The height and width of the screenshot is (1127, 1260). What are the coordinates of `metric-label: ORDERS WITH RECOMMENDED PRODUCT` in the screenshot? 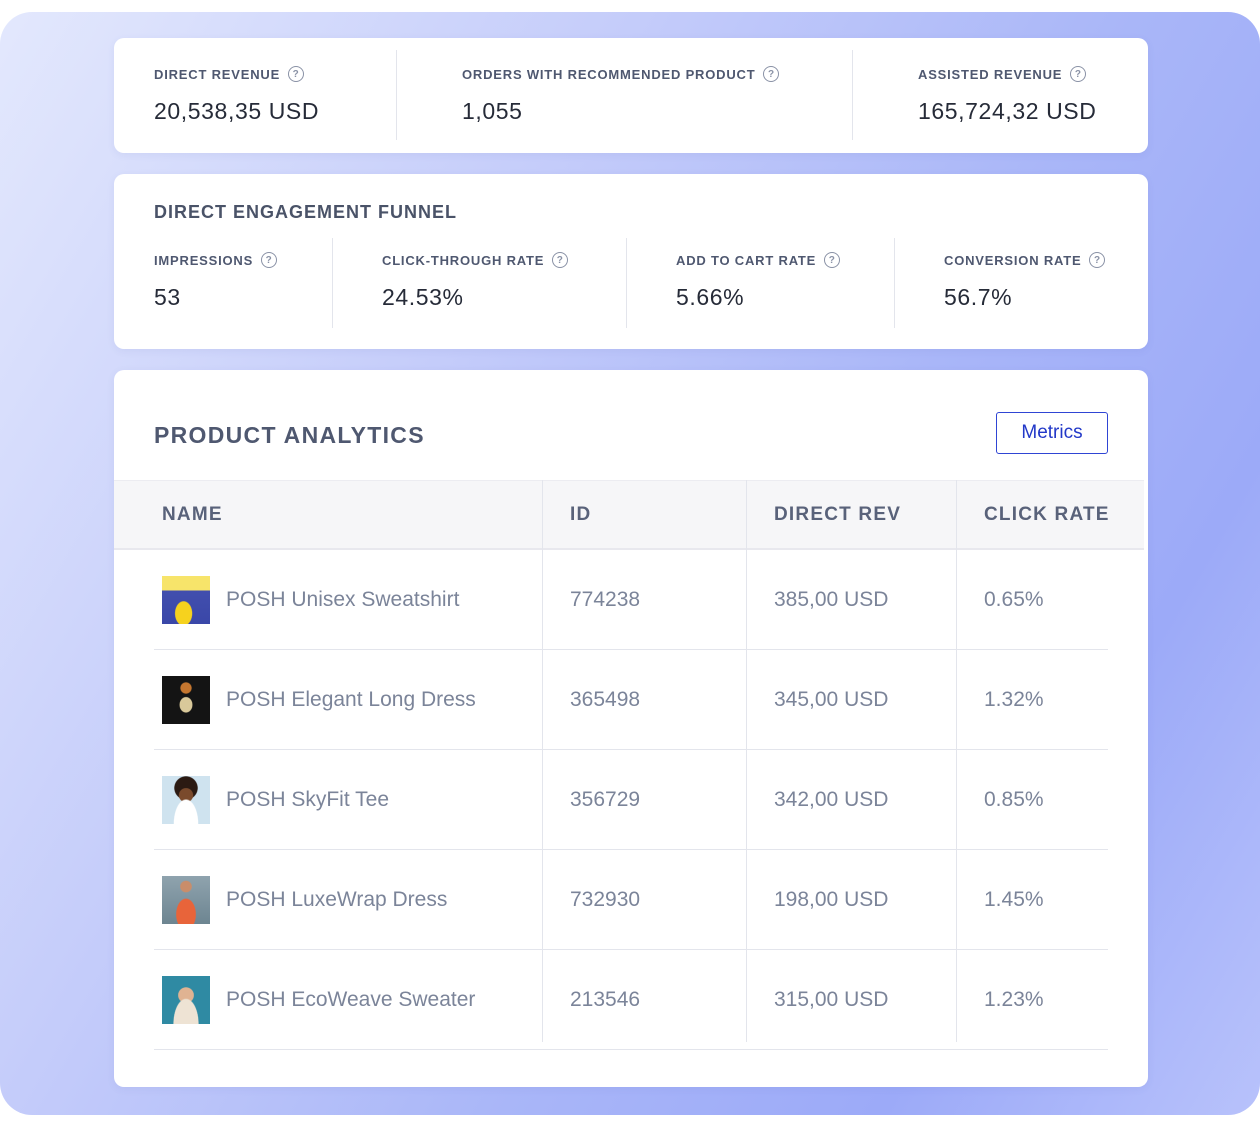 It's located at (609, 74).